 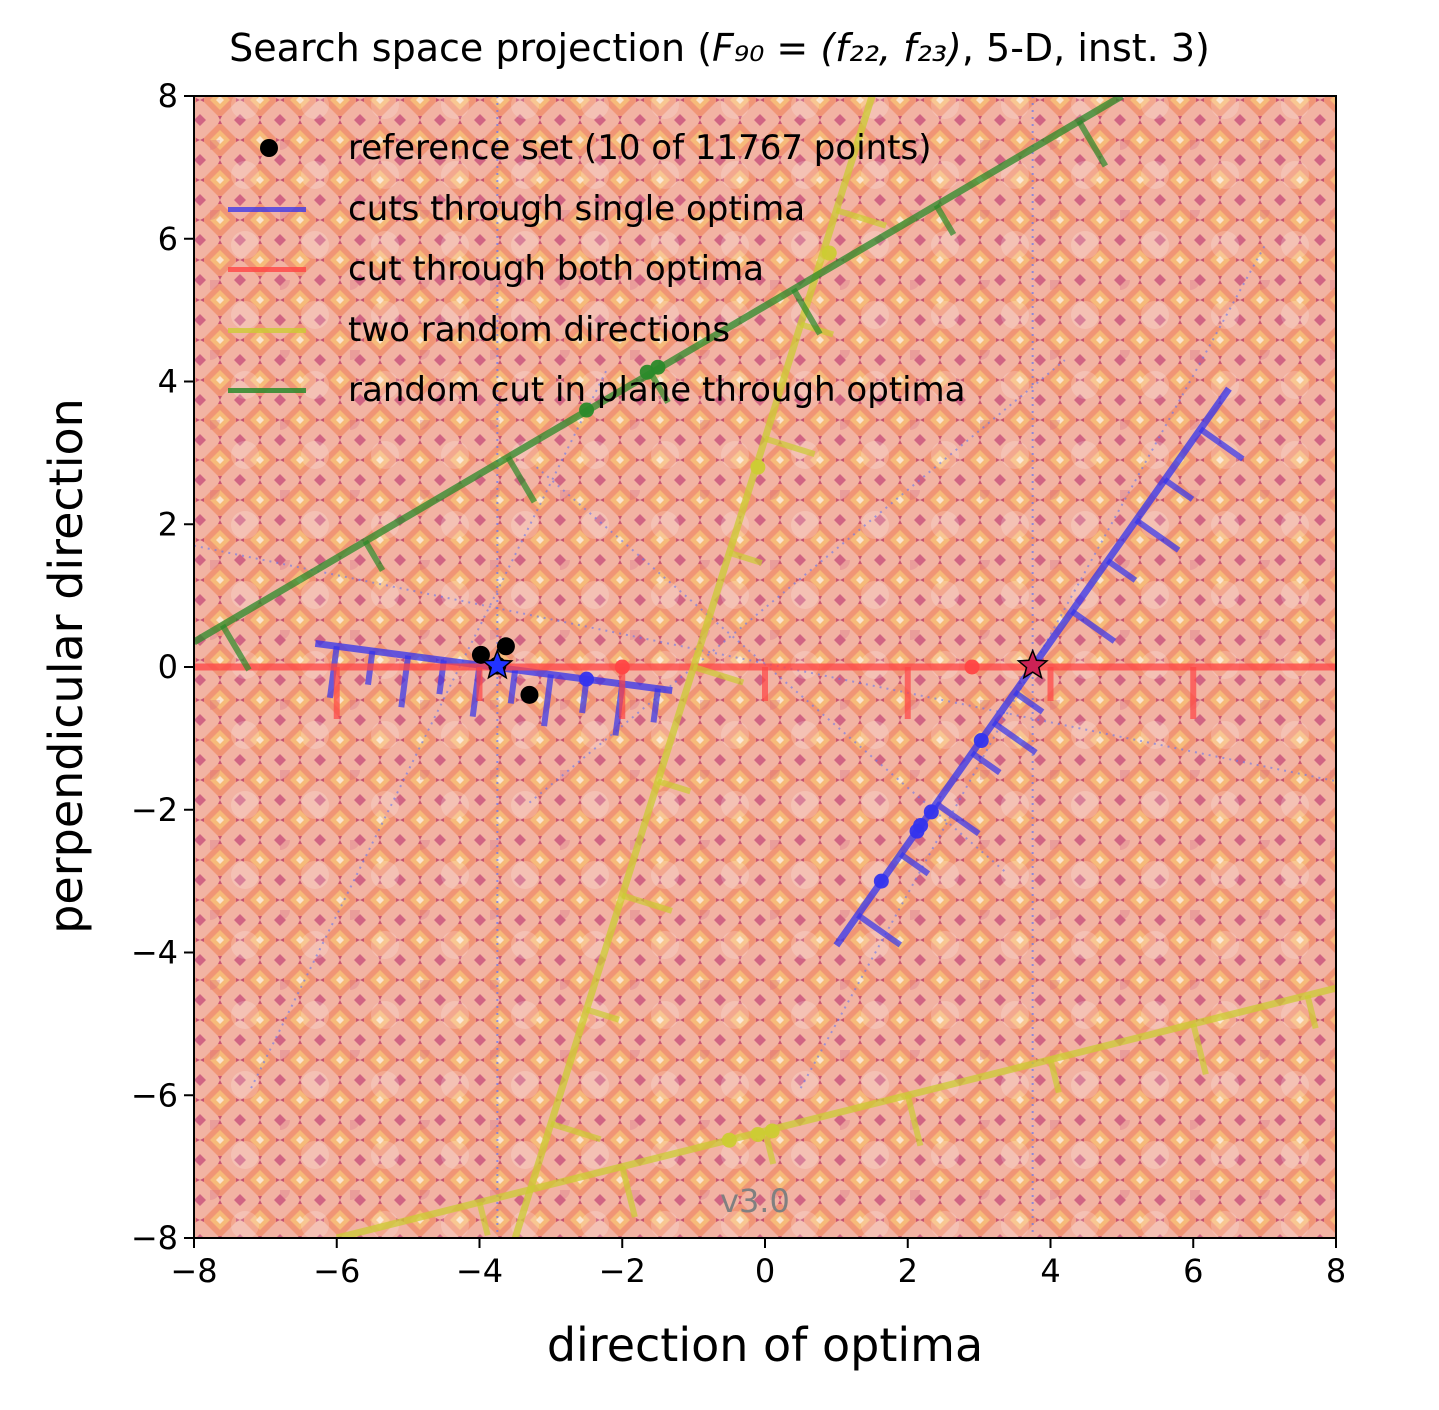 What do you see at coordinates (640, 148) in the screenshot?
I see `legend-label-reference: reference set (10 of 11767 points)` at bounding box center [640, 148].